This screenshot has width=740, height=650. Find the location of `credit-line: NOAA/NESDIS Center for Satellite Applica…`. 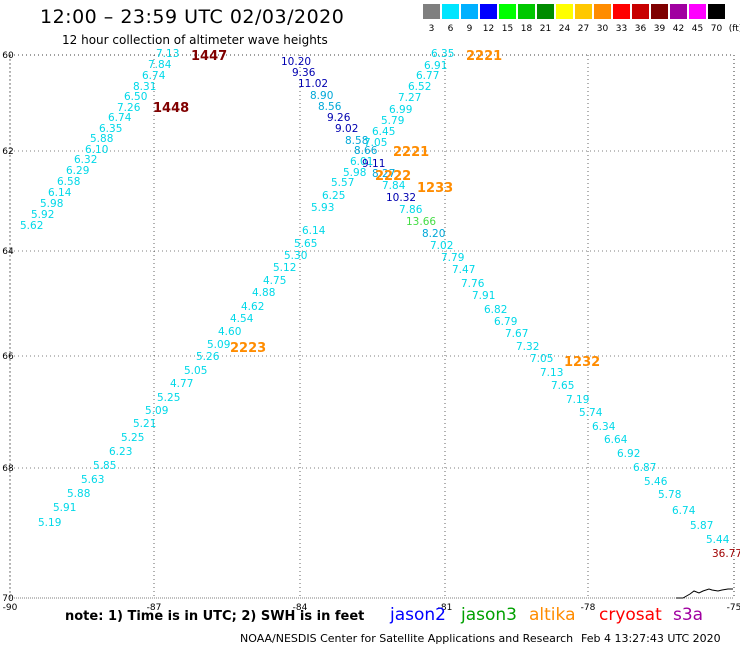

credit-line: NOAA/NESDIS Center for Satellite Applica… is located at coordinates (407, 638).